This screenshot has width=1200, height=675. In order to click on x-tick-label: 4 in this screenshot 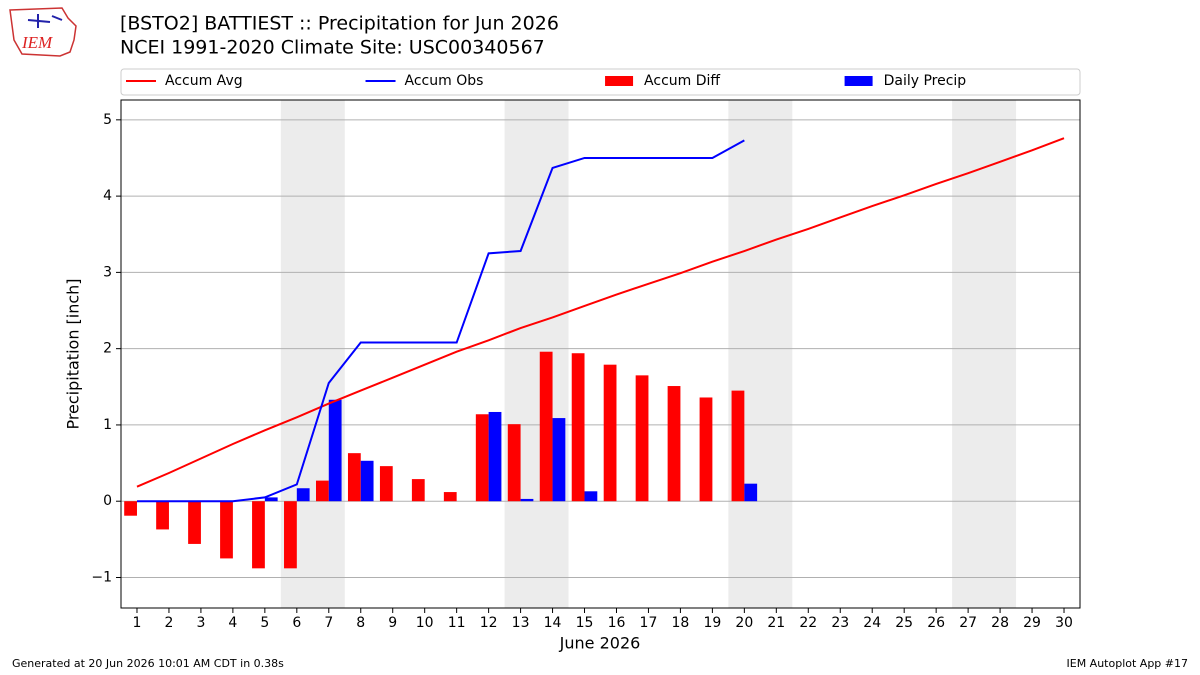, I will do `click(232, 623)`.